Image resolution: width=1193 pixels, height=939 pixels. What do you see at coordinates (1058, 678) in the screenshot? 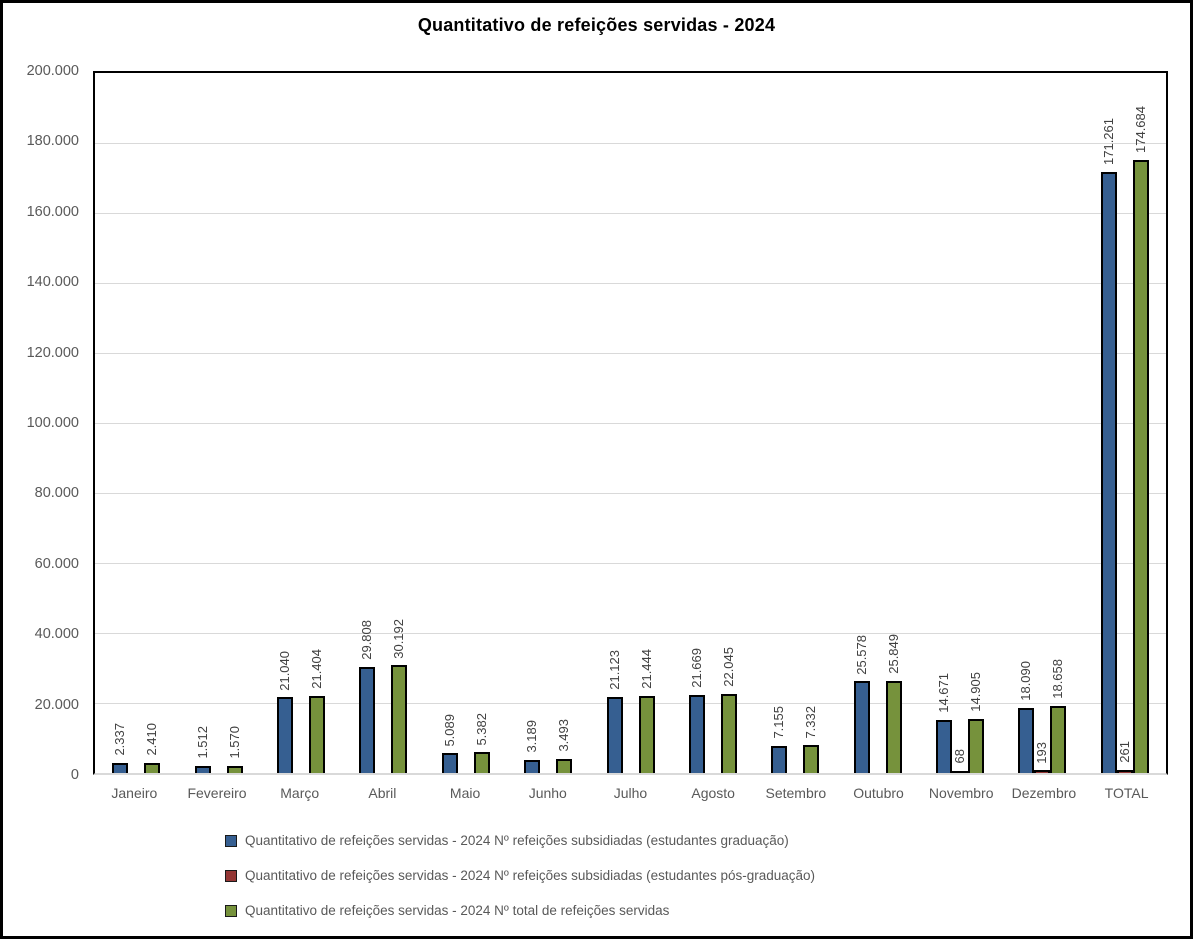
I see `bar-value-label: 18.658` at bounding box center [1058, 678].